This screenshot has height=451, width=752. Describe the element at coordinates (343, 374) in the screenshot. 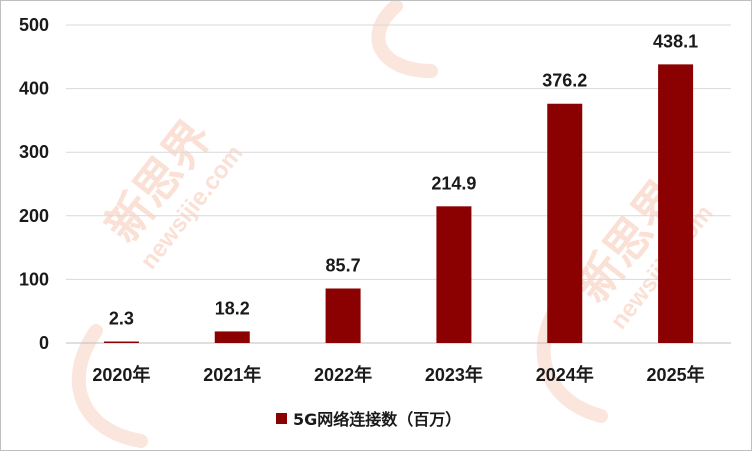

I see `x-tick-label: 2022年` at that location.